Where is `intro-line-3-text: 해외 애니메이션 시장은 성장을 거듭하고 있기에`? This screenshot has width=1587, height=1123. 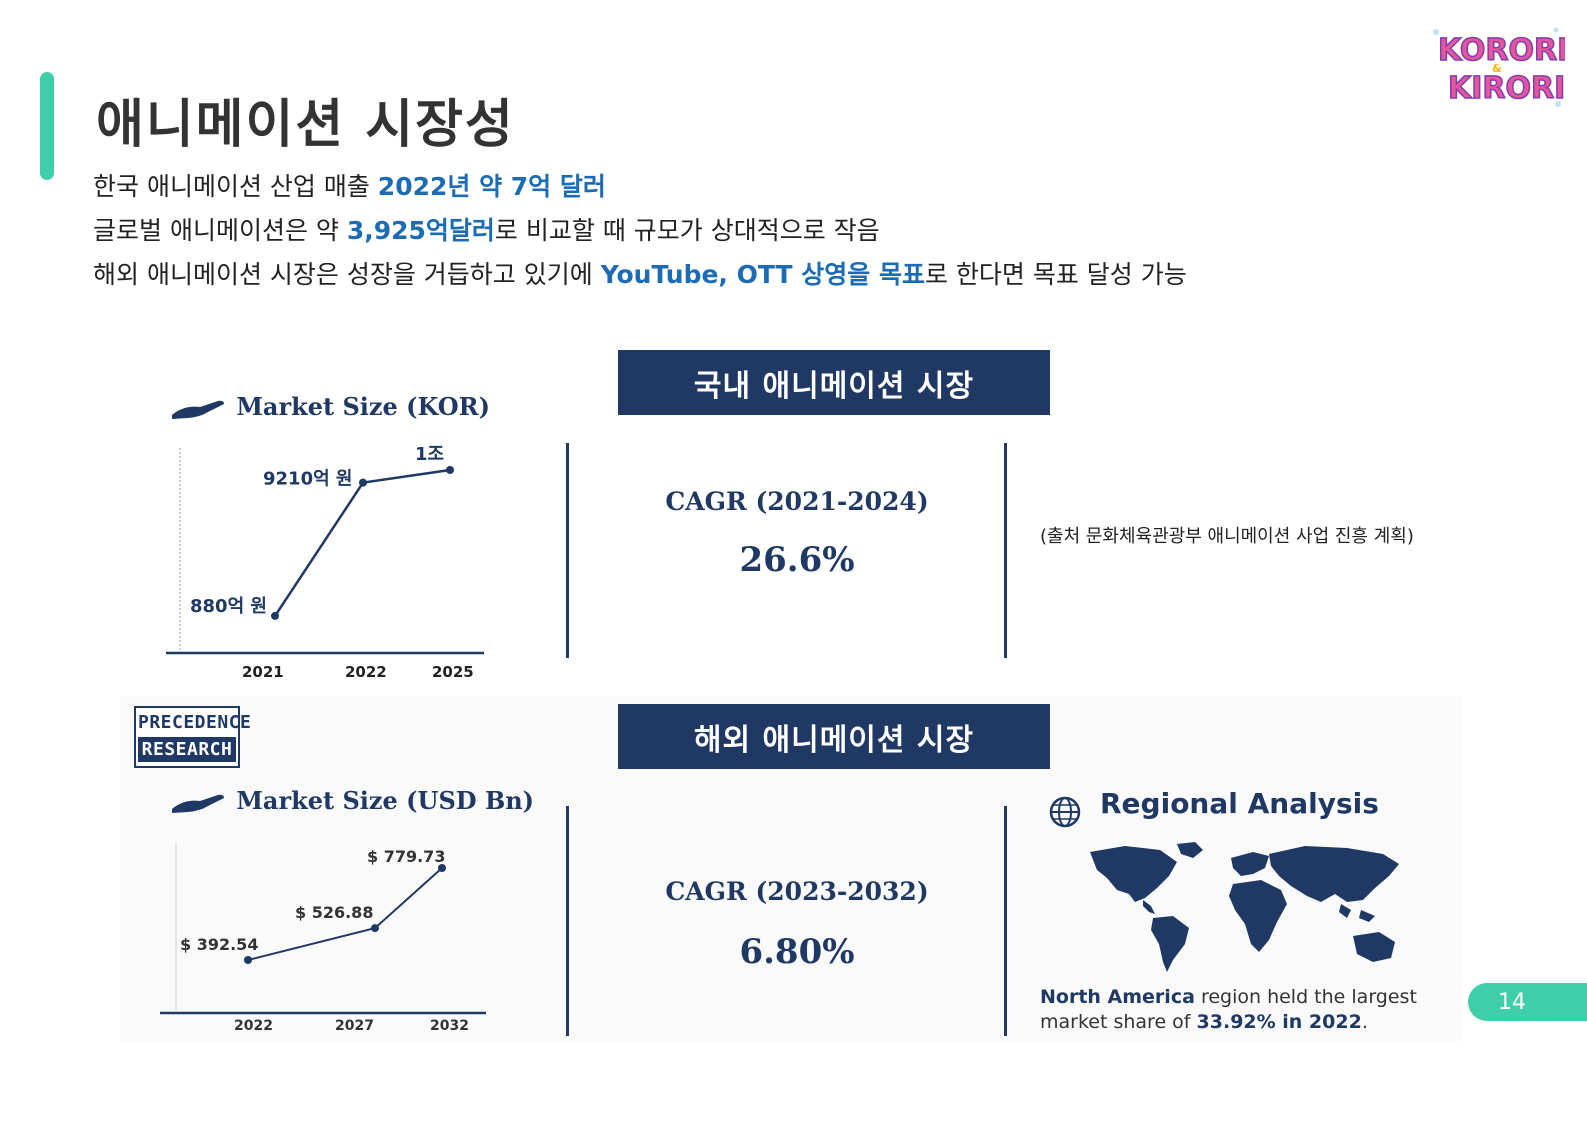
intro-line-3-text: 해외 애니메이션 시장은 성장을 거듭하고 있기에 is located at coordinates (347, 274).